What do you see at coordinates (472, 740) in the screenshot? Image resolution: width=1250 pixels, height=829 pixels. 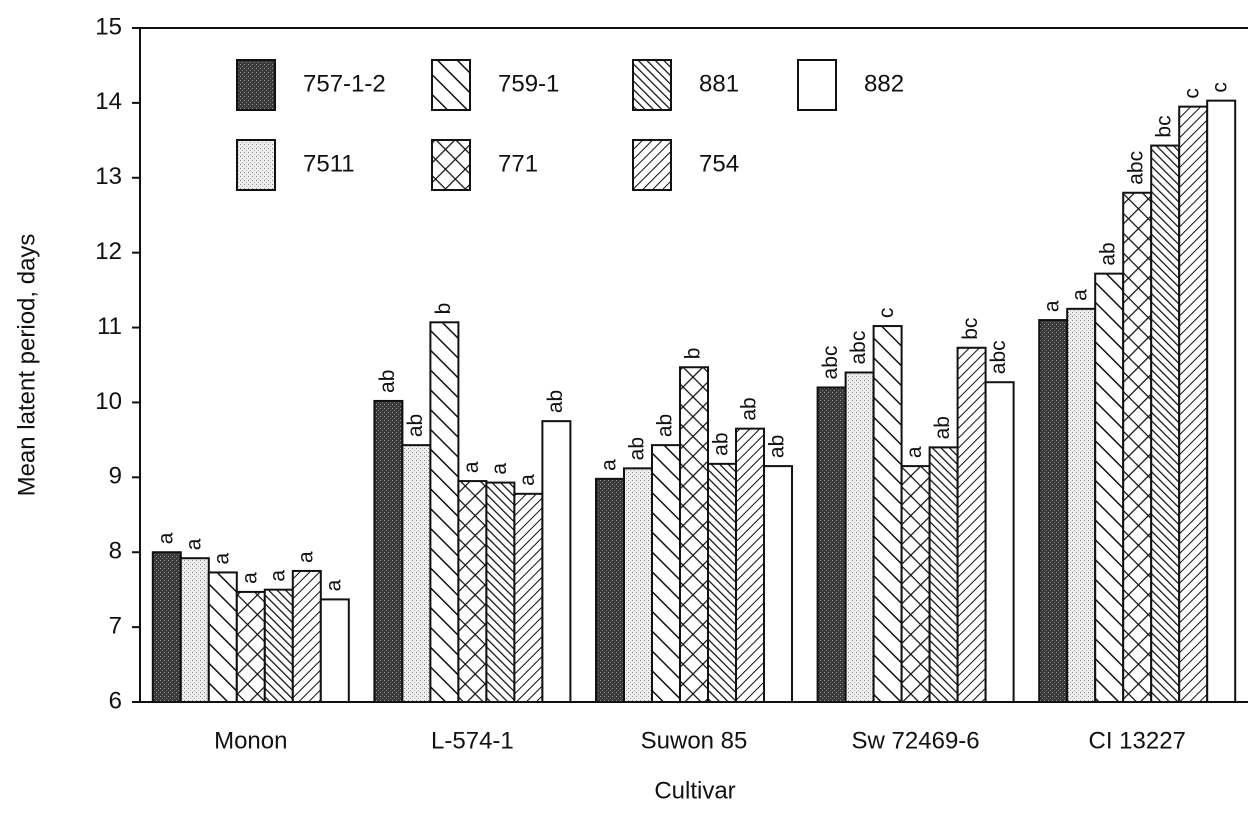 I see `x-tick-label: L-574-1` at bounding box center [472, 740].